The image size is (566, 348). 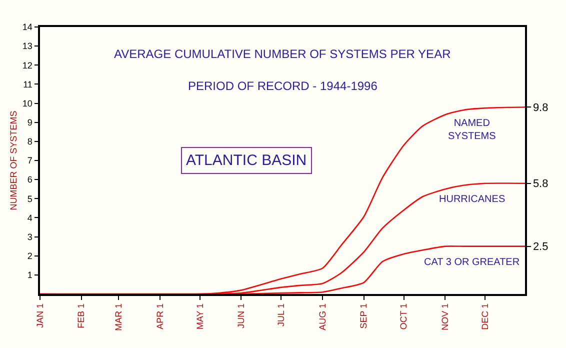 I want to click on text: AVERAGE CUMULATIVE NUMBER OF SYSTEMS PER YEAR, so click(x=283, y=54).